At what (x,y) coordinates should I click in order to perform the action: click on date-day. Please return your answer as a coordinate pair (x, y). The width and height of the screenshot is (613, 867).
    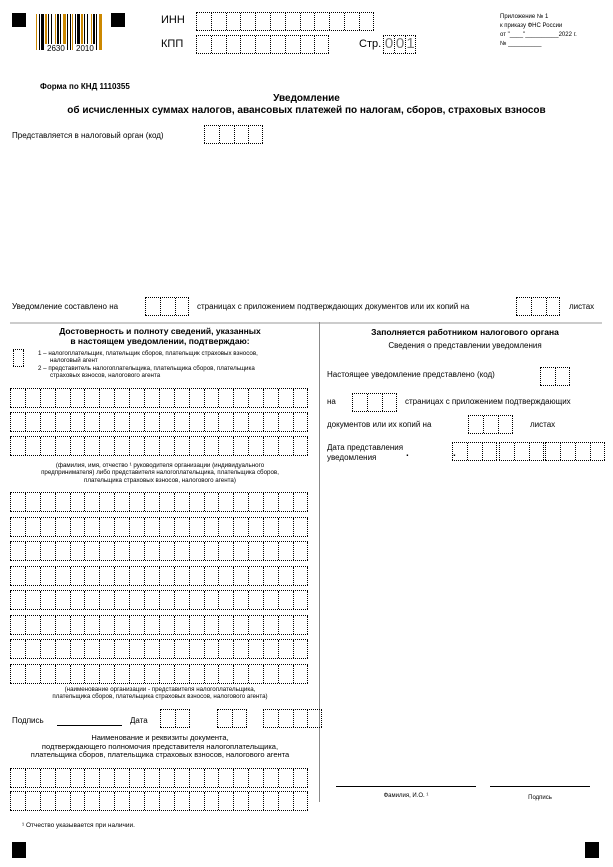
    Looking at the image, I should click on (175, 718).